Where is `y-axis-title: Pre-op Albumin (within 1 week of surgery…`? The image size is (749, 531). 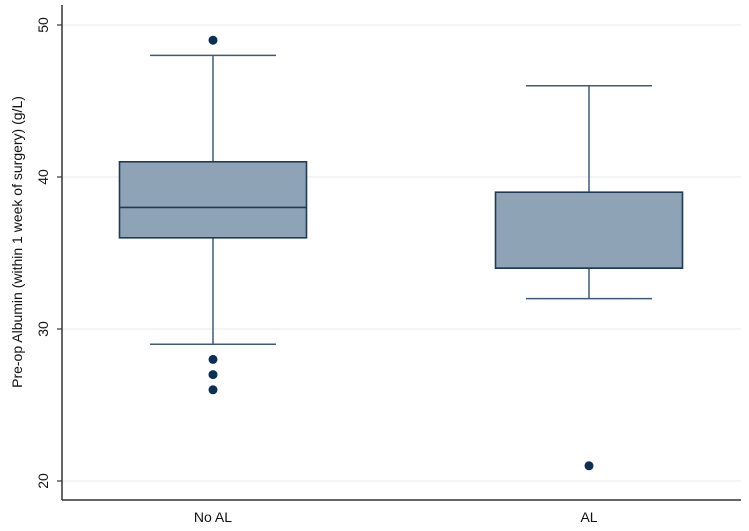
y-axis-title: Pre-op Albumin (within 1 week of surgery… is located at coordinates (17, 242).